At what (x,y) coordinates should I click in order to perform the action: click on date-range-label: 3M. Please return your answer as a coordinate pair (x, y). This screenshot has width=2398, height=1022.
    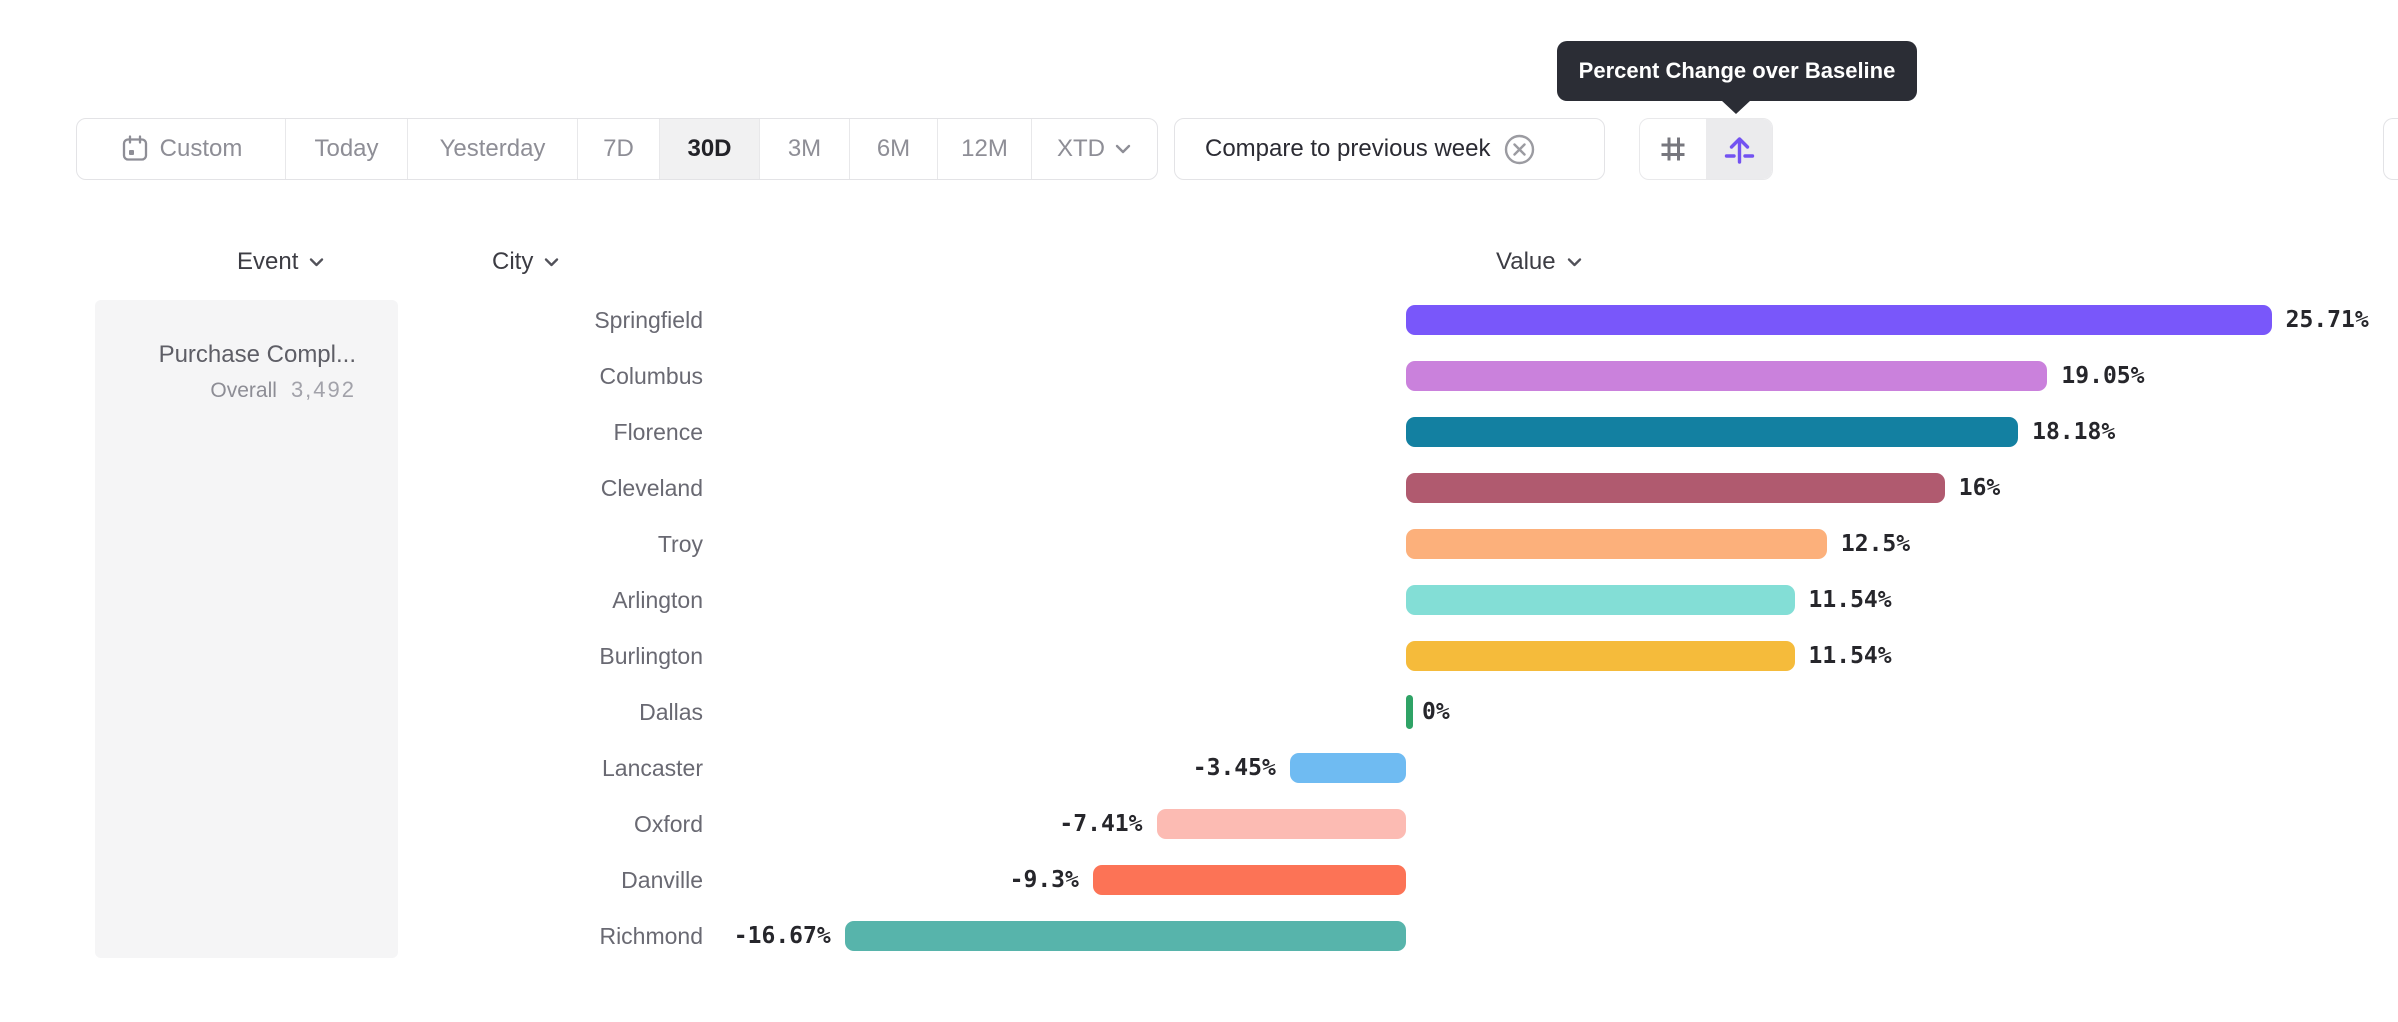
    Looking at the image, I should click on (804, 148).